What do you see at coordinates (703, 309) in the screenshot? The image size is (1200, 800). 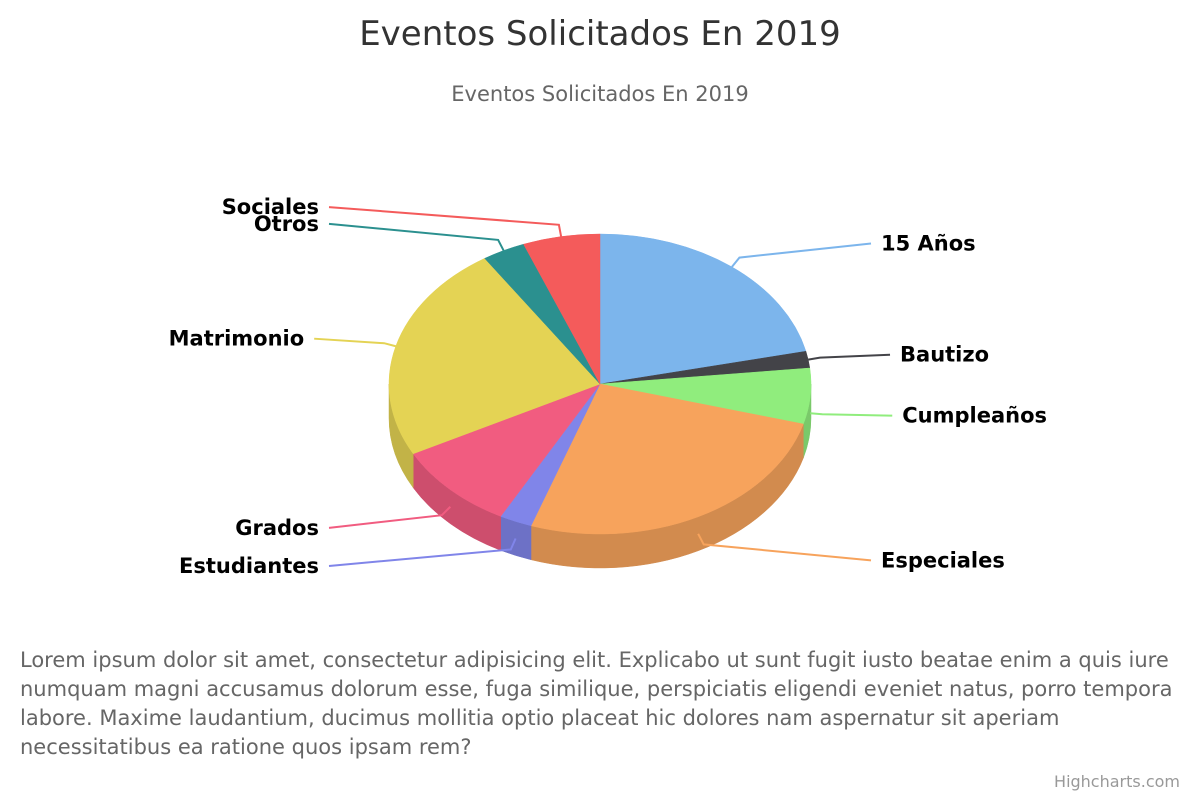 I see `pie-slice-15-anos` at bounding box center [703, 309].